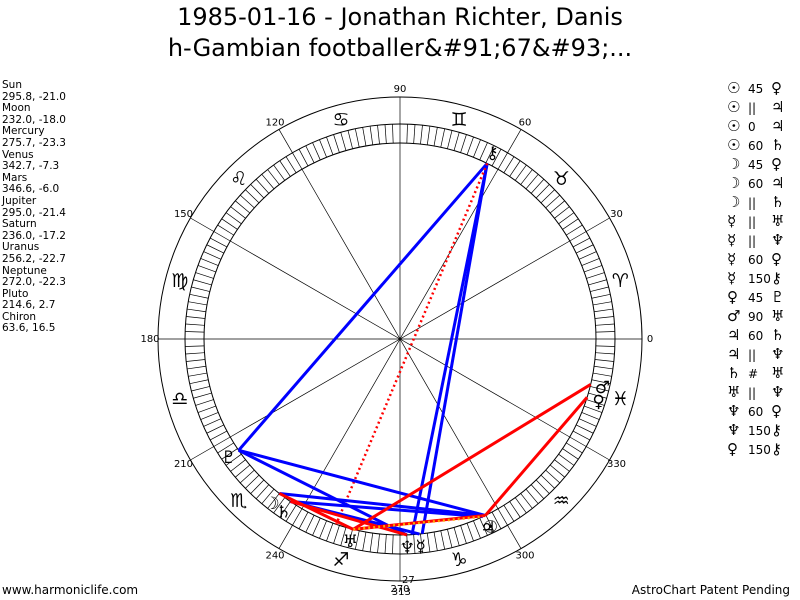 This screenshot has height=600, width=800. Describe the element at coordinates (734, 392) in the screenshot. I see `aspect-planet-a-glyph: ♅` at that location.